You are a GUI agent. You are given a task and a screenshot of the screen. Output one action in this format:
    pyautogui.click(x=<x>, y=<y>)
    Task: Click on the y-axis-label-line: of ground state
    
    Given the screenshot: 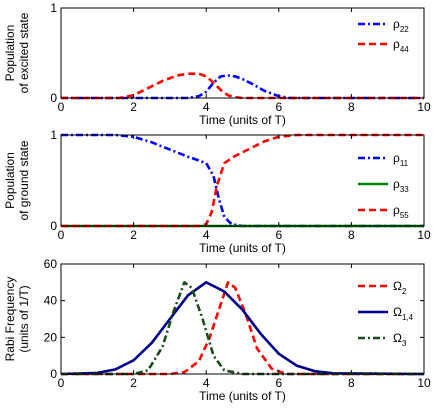 What is the action you would take?
    pyautogui.click(x=24, y=180)
    